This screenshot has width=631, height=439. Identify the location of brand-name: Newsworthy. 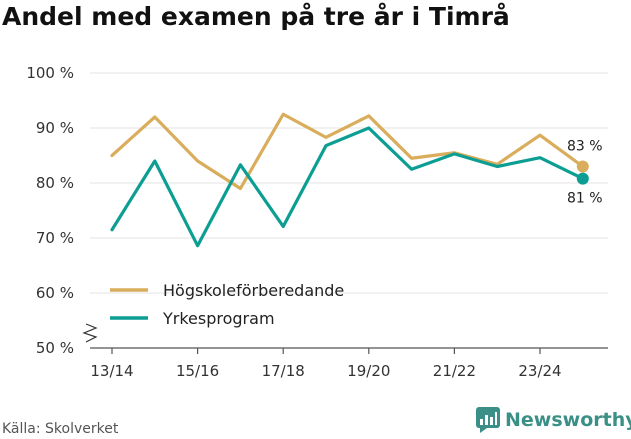
(568, 420).